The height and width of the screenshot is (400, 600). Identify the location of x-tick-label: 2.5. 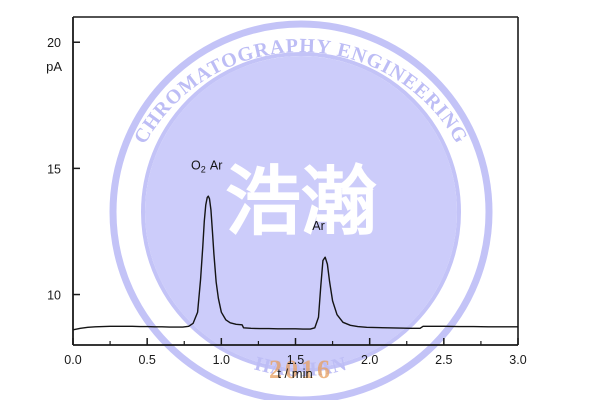
(443, 360).